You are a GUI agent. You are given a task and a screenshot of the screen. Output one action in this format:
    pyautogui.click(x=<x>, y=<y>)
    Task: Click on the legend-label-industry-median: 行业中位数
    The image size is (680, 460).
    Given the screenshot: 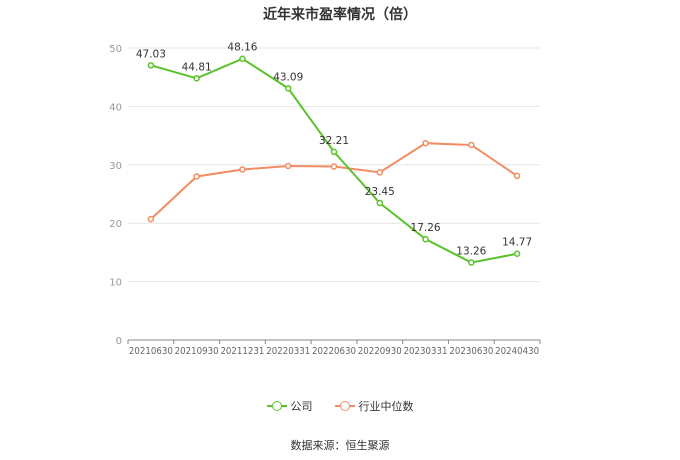 What is the action you would take?
    pyautogui.click(x=386, y=406)
    